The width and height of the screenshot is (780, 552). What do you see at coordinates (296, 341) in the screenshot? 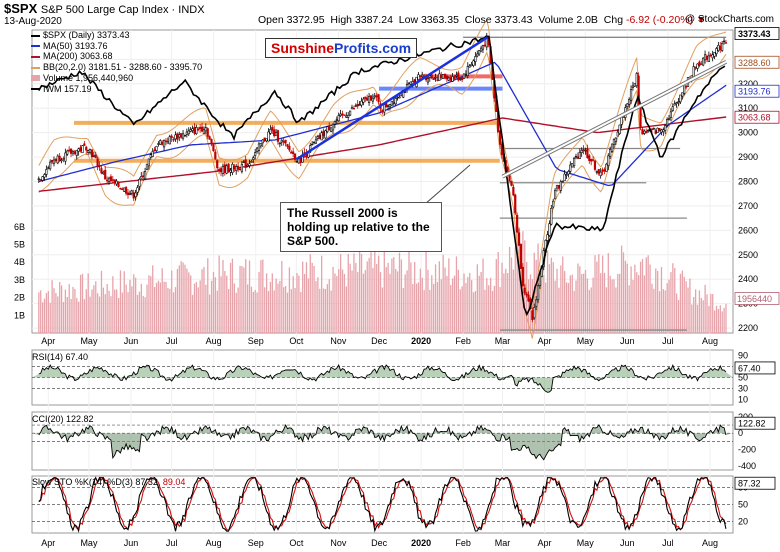
I see `x-tick-label: Oct` at bounding box center [296, 341].